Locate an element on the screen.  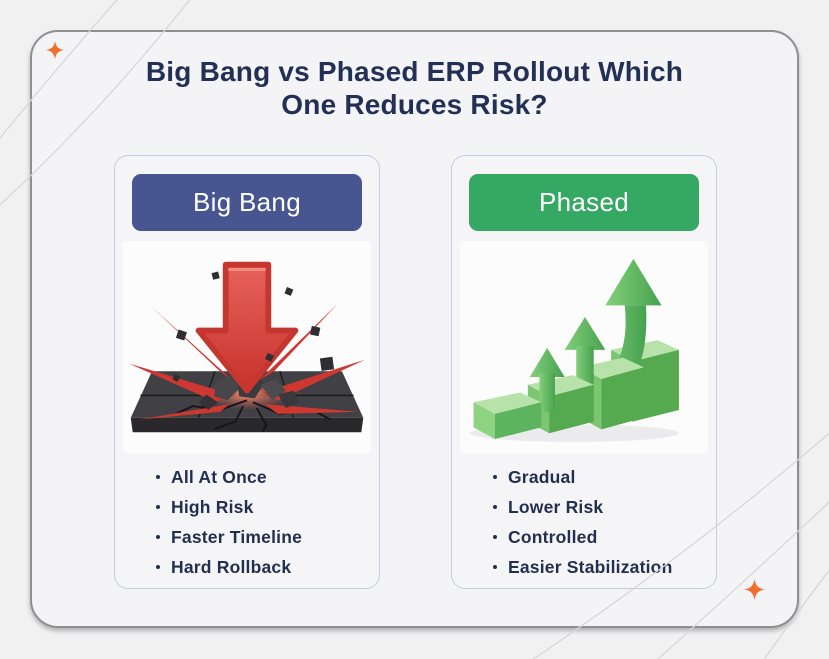
list-item: Controlled is located at coordinates (596, 537).